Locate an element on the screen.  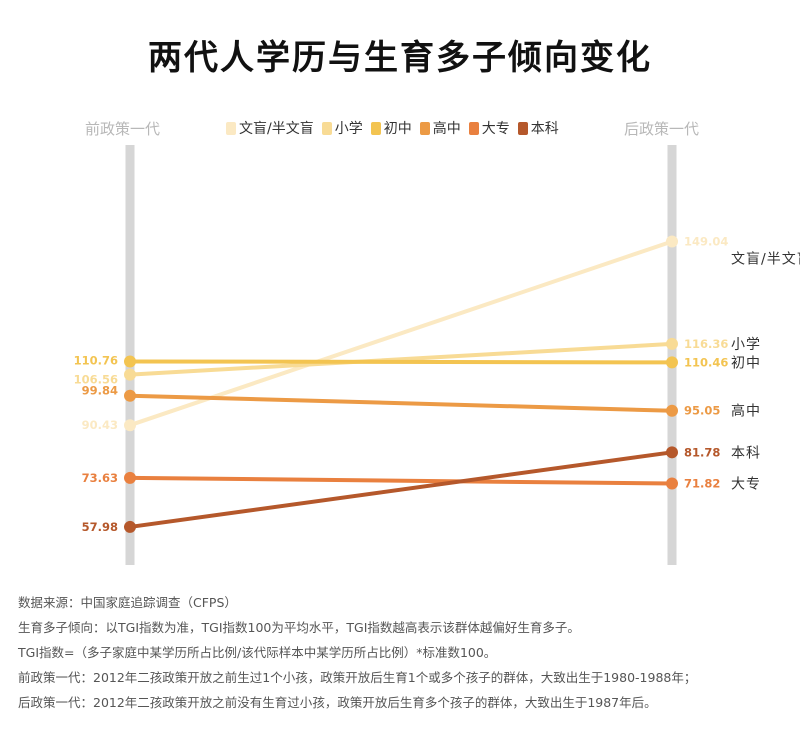
legend-item: 本科 is located at coordinates (538, 128).